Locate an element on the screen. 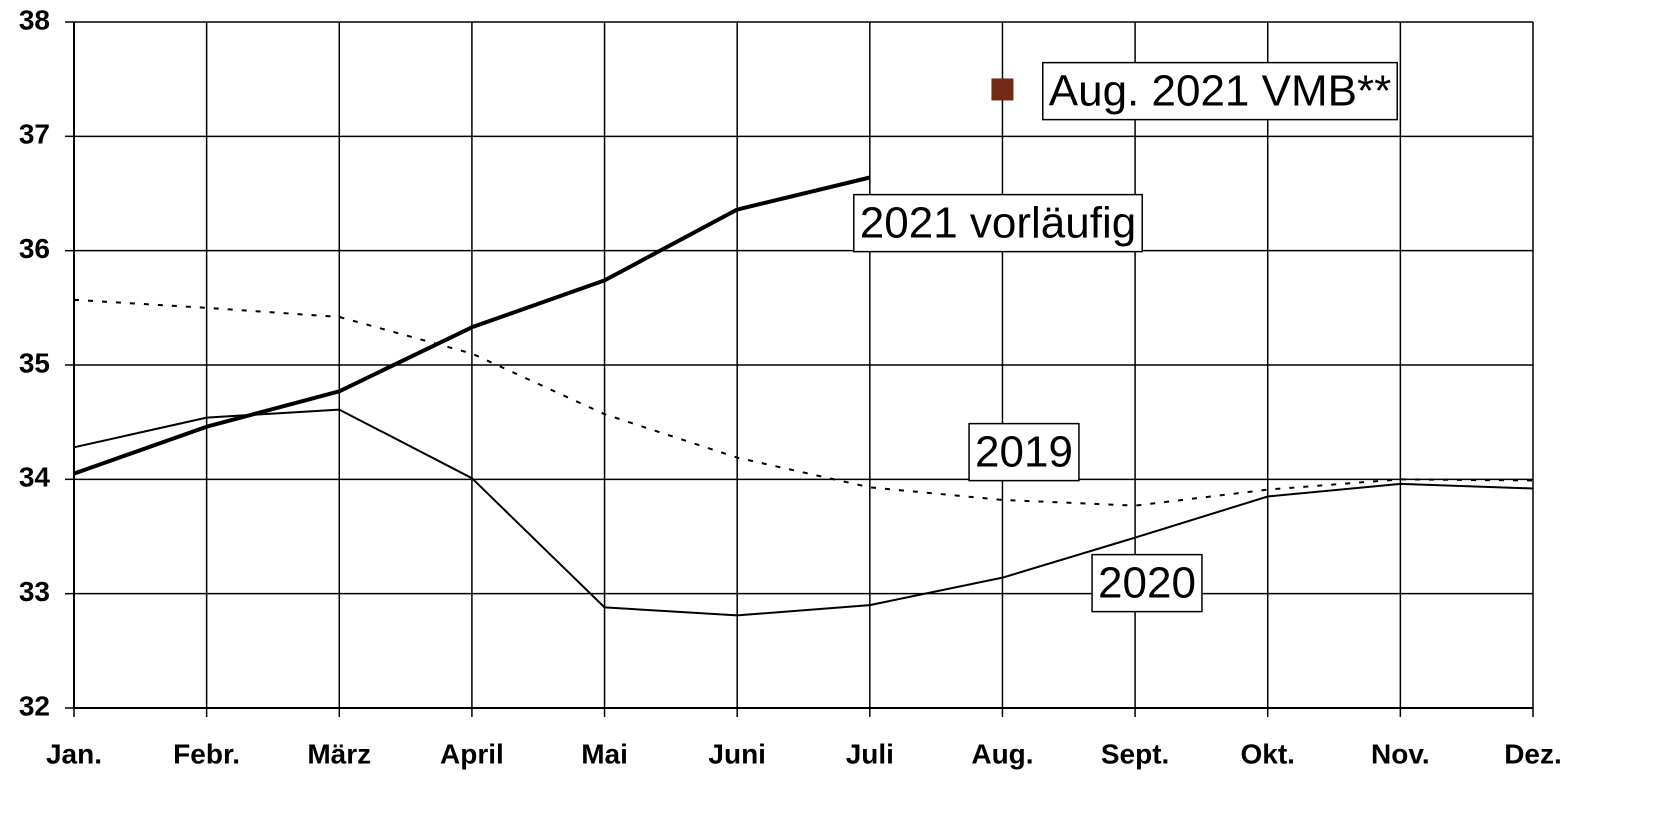 The width and height of the screenshot is (1653, 815). x-tick-label: Okt. is located at coordinates (1267, 753).